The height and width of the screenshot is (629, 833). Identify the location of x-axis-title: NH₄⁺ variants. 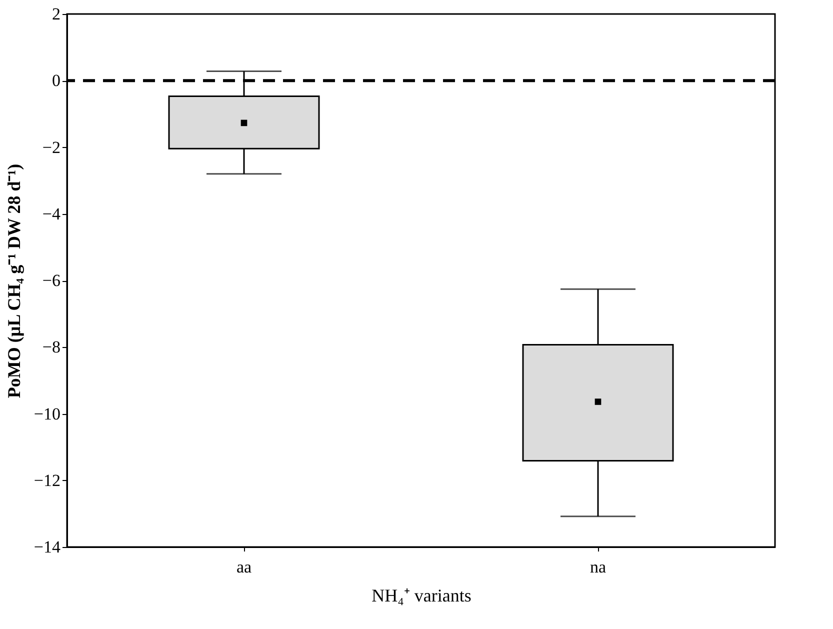
(422, 596).